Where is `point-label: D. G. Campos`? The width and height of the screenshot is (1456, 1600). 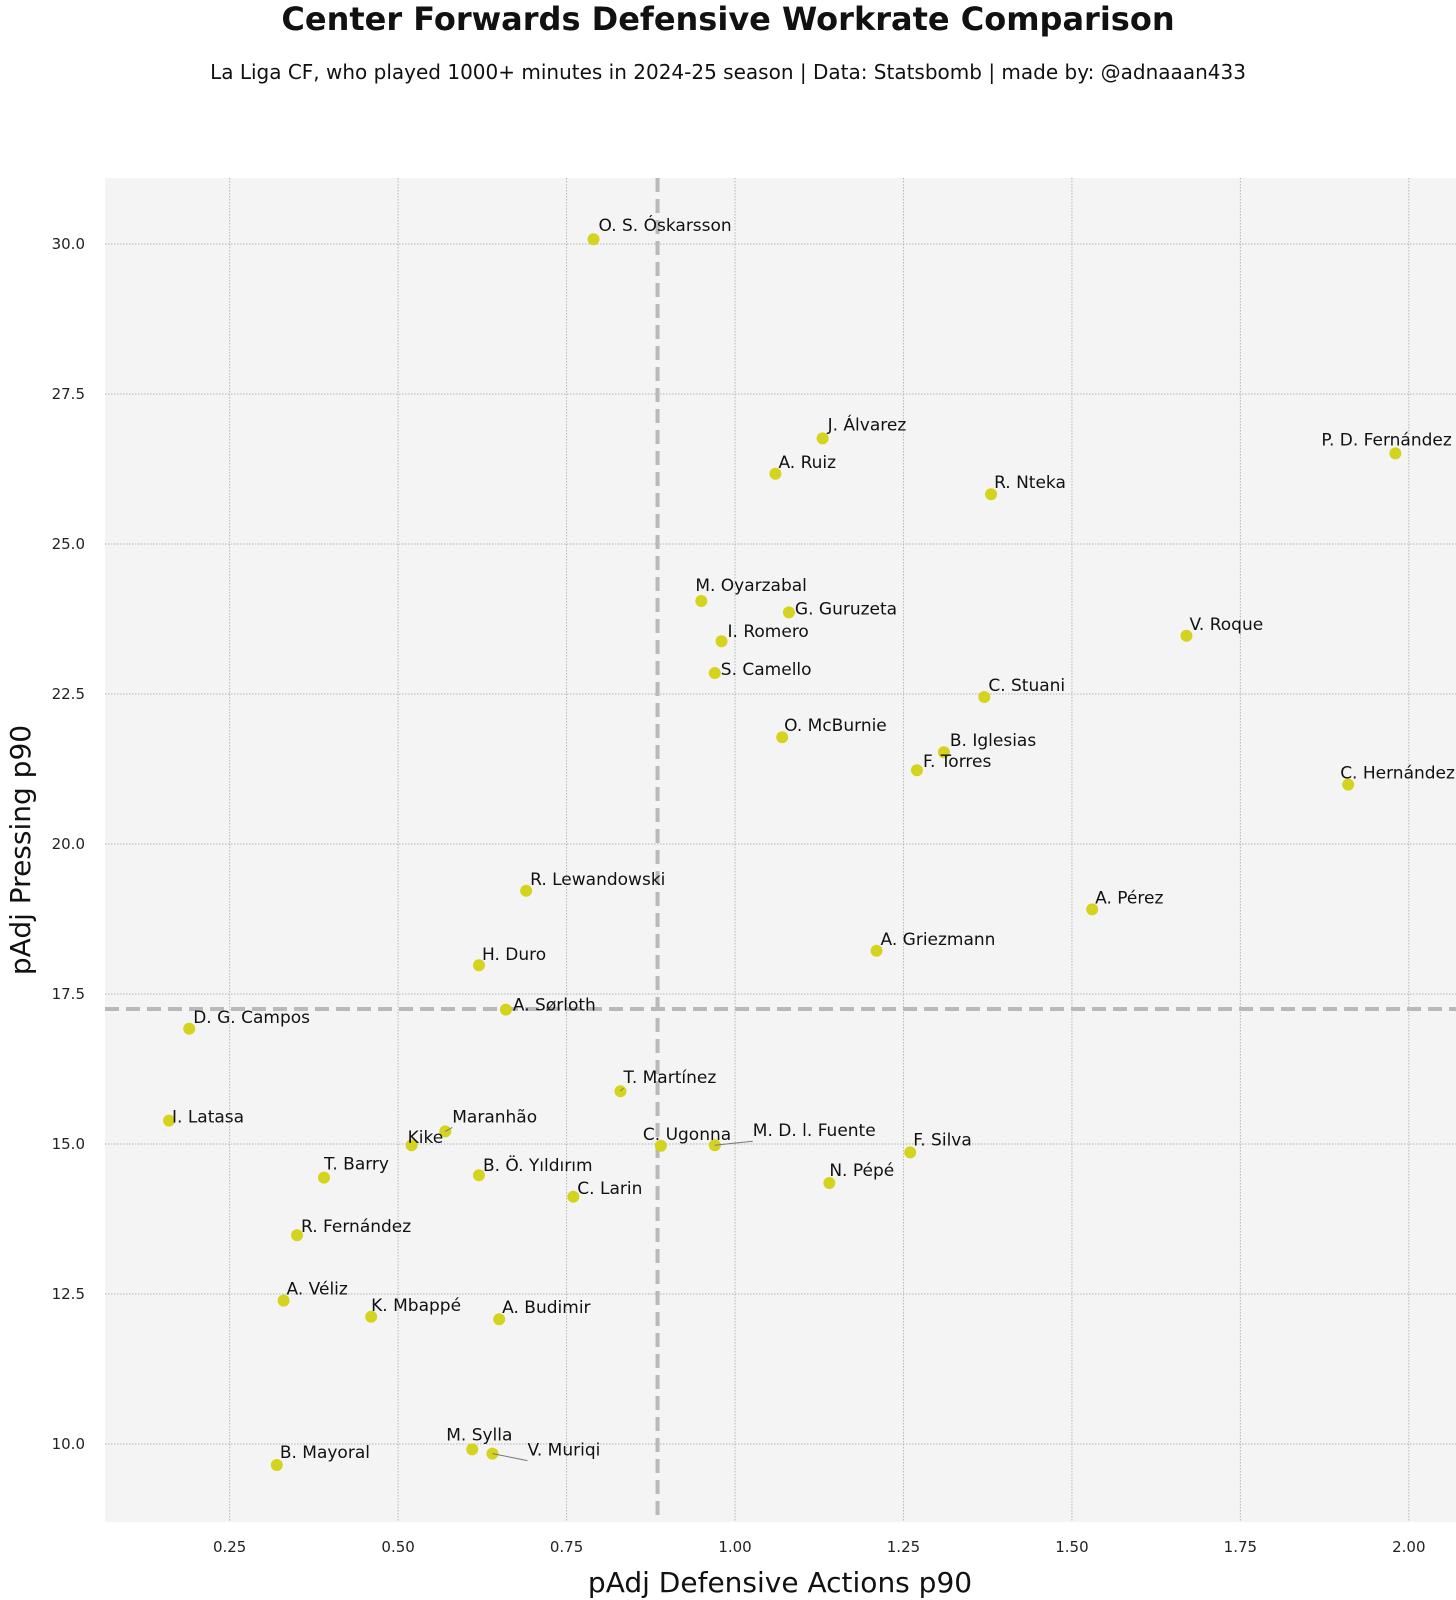 point-label: D. G. Campos is located at coordinates (251, 1018).